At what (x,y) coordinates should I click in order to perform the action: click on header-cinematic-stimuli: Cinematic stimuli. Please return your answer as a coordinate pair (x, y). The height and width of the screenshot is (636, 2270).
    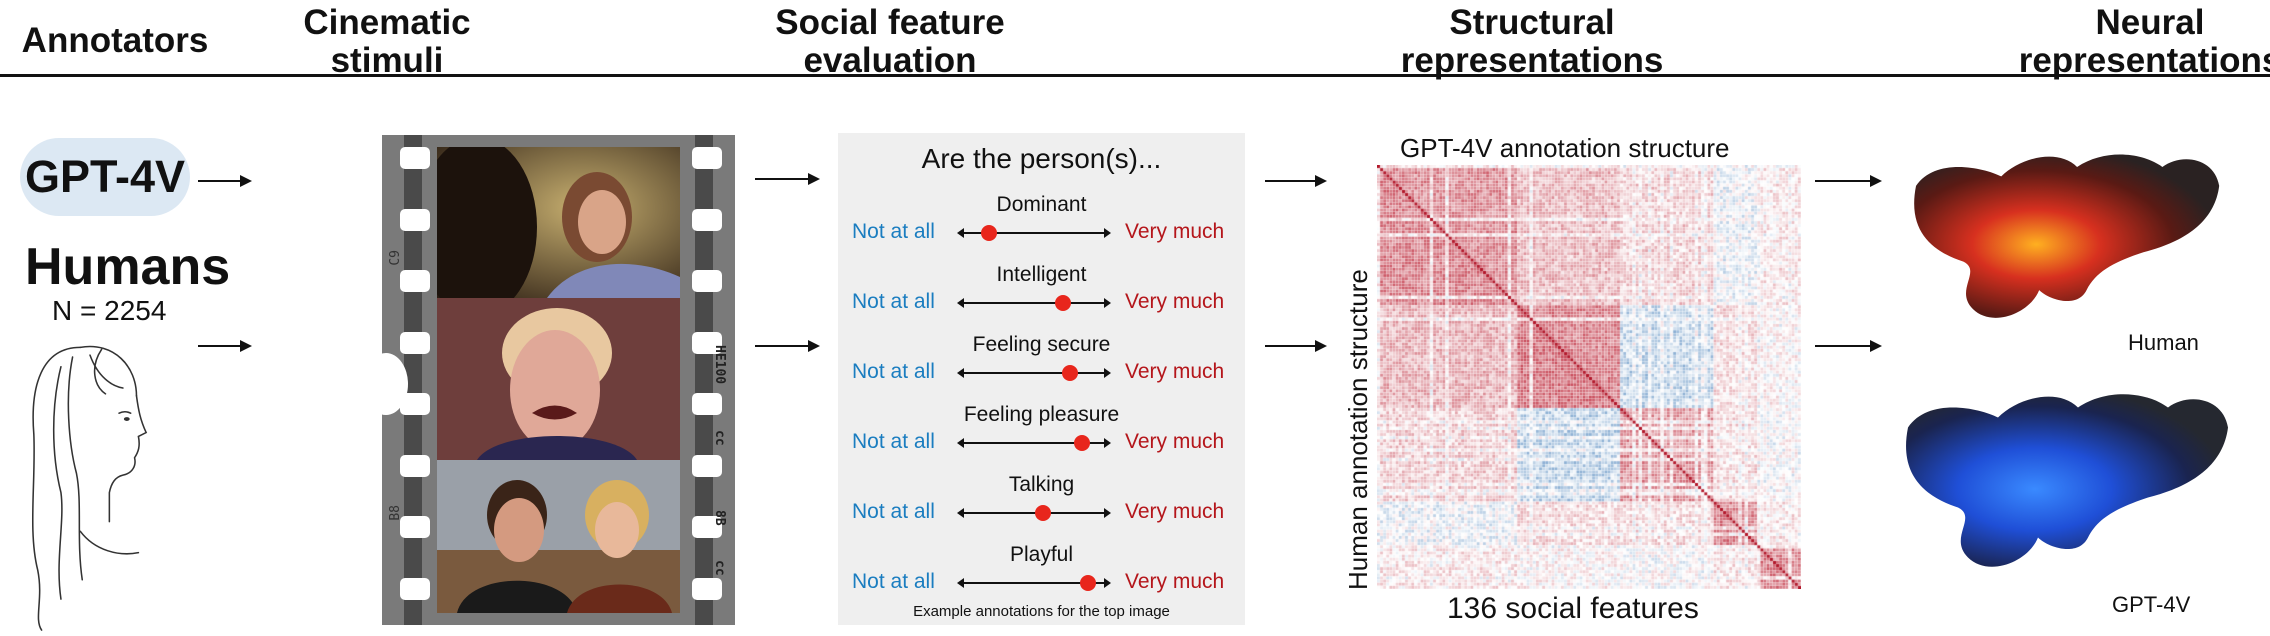
    Looking at the image, I should click on (386, 42).